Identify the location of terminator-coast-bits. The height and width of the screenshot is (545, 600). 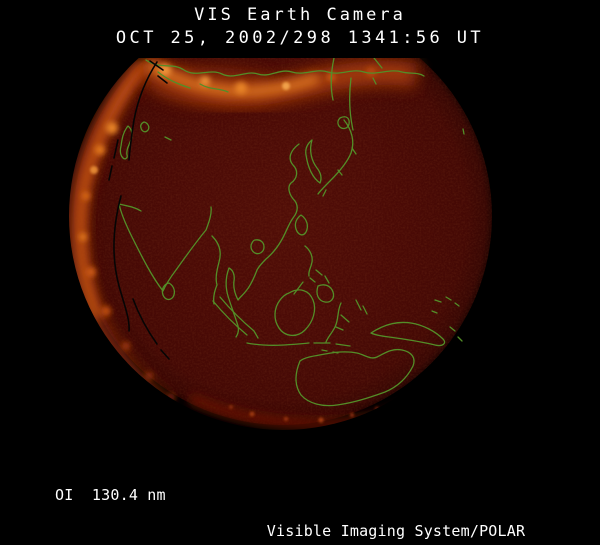
(113, 160).